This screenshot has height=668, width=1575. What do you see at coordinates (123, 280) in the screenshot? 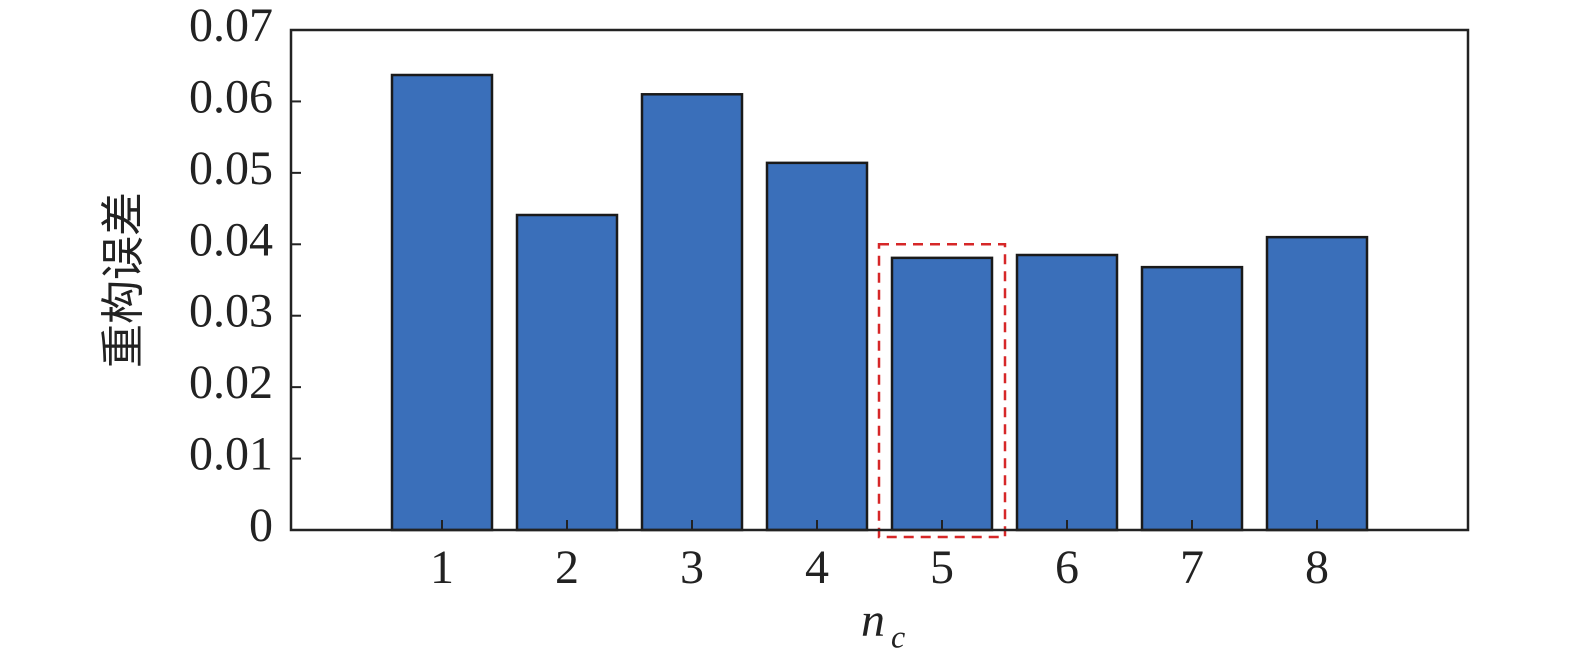
I see `y-axis-label: 重构误差` at bounding box center [123, 280].